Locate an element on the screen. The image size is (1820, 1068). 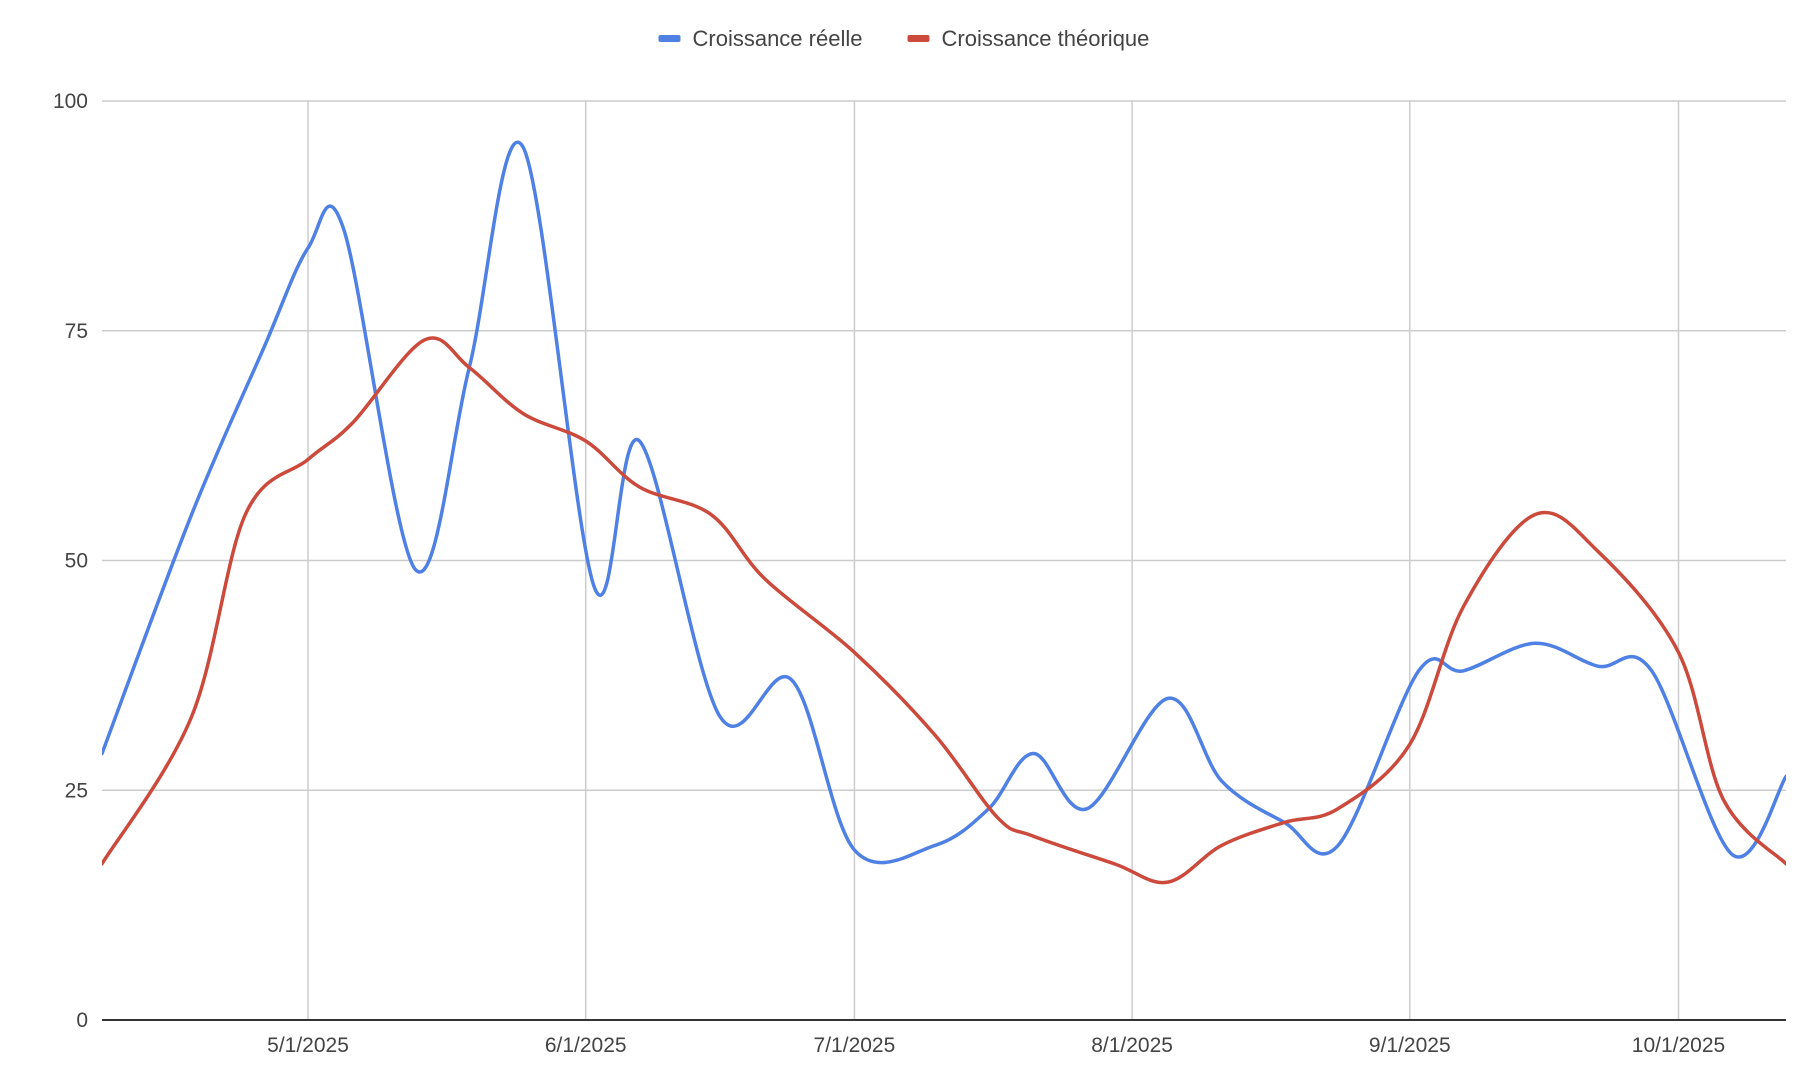
y-axis: 0 25 50 75 100 is located at coordinates (70, 561).